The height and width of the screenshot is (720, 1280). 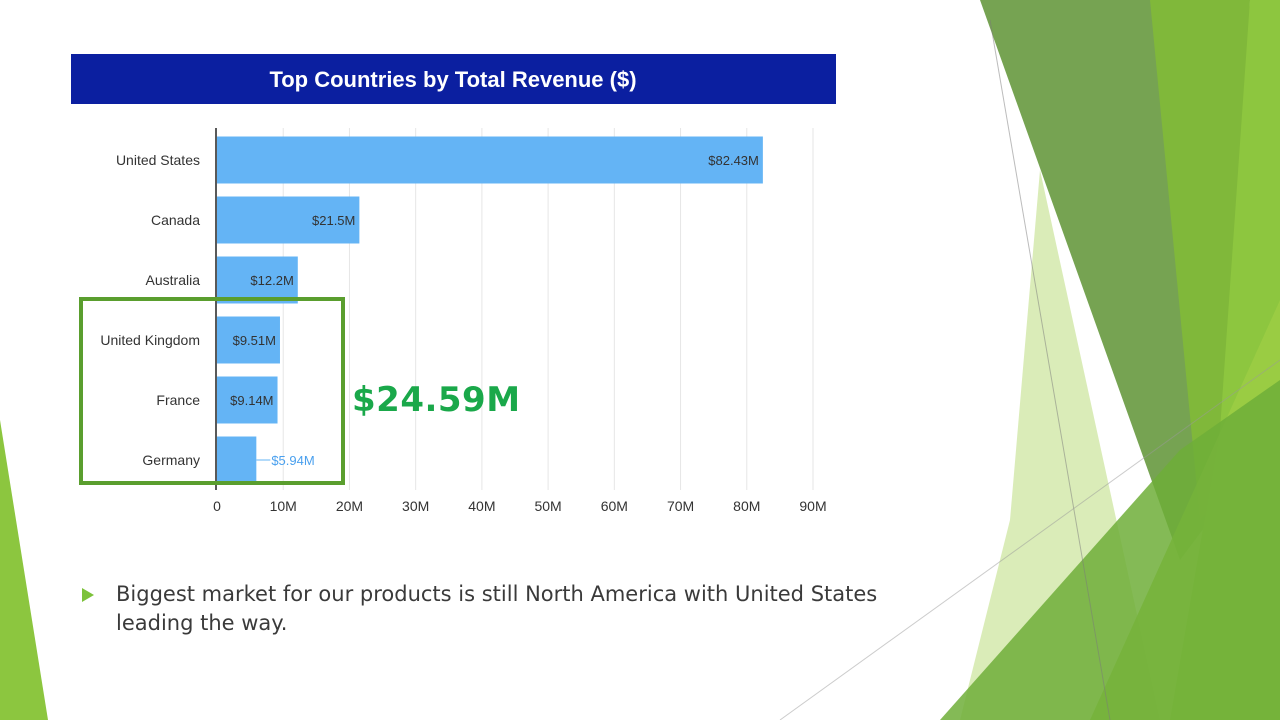 I want to click on left-green-wedge, so click(x=24, y=570).